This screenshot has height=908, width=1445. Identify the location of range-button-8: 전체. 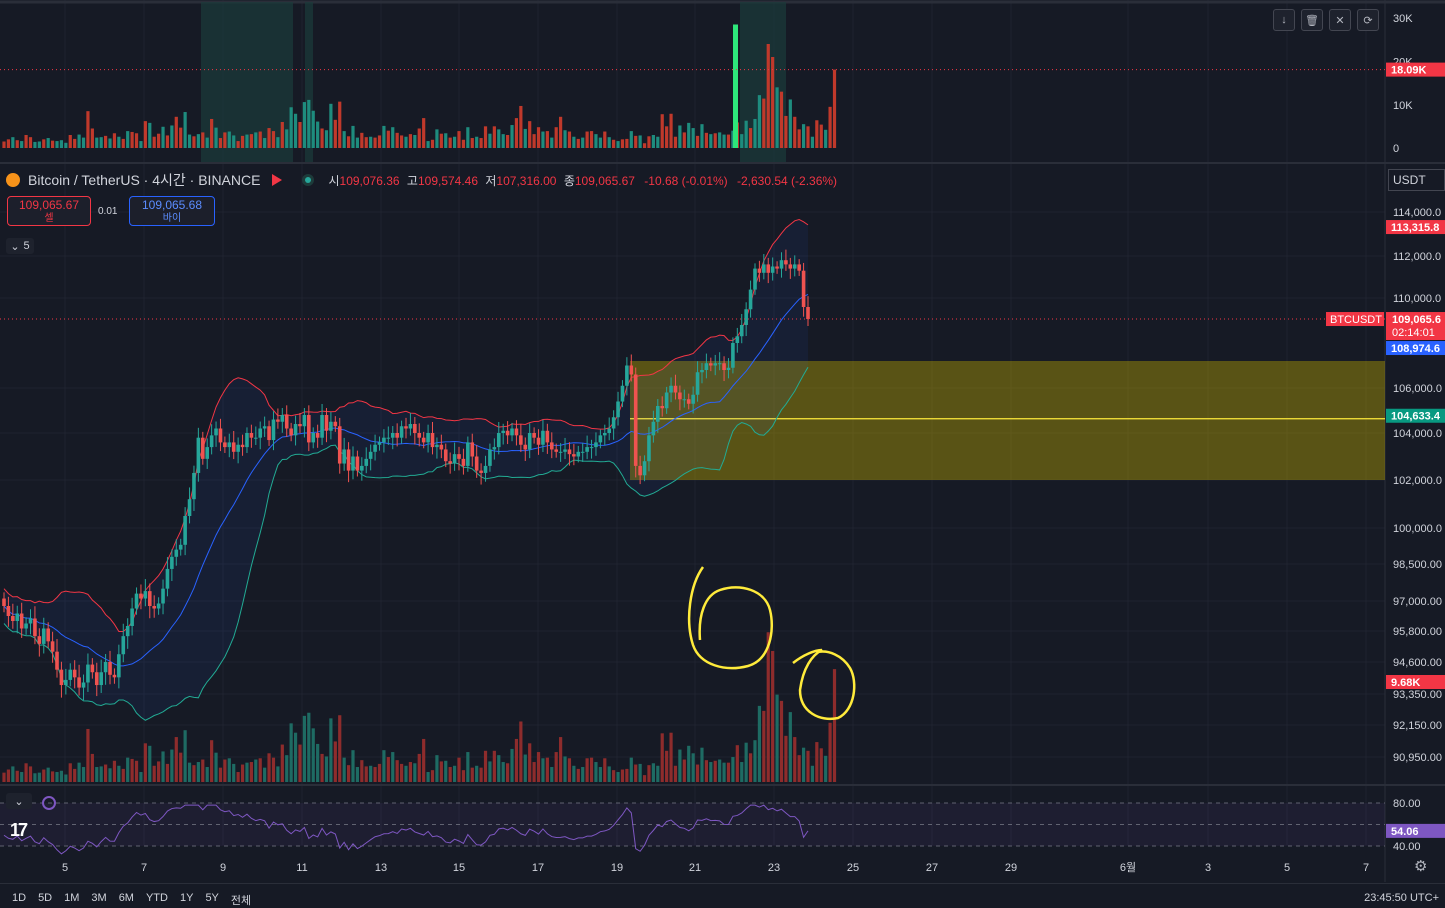
(241, 901).